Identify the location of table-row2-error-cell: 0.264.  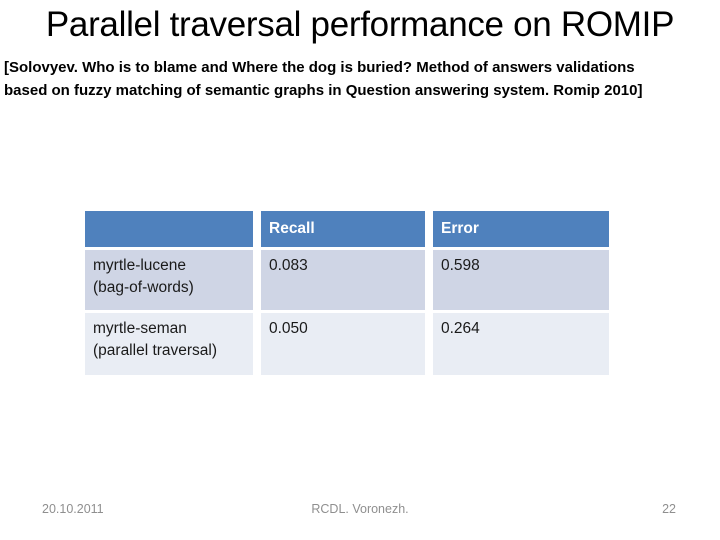
(521, 344).